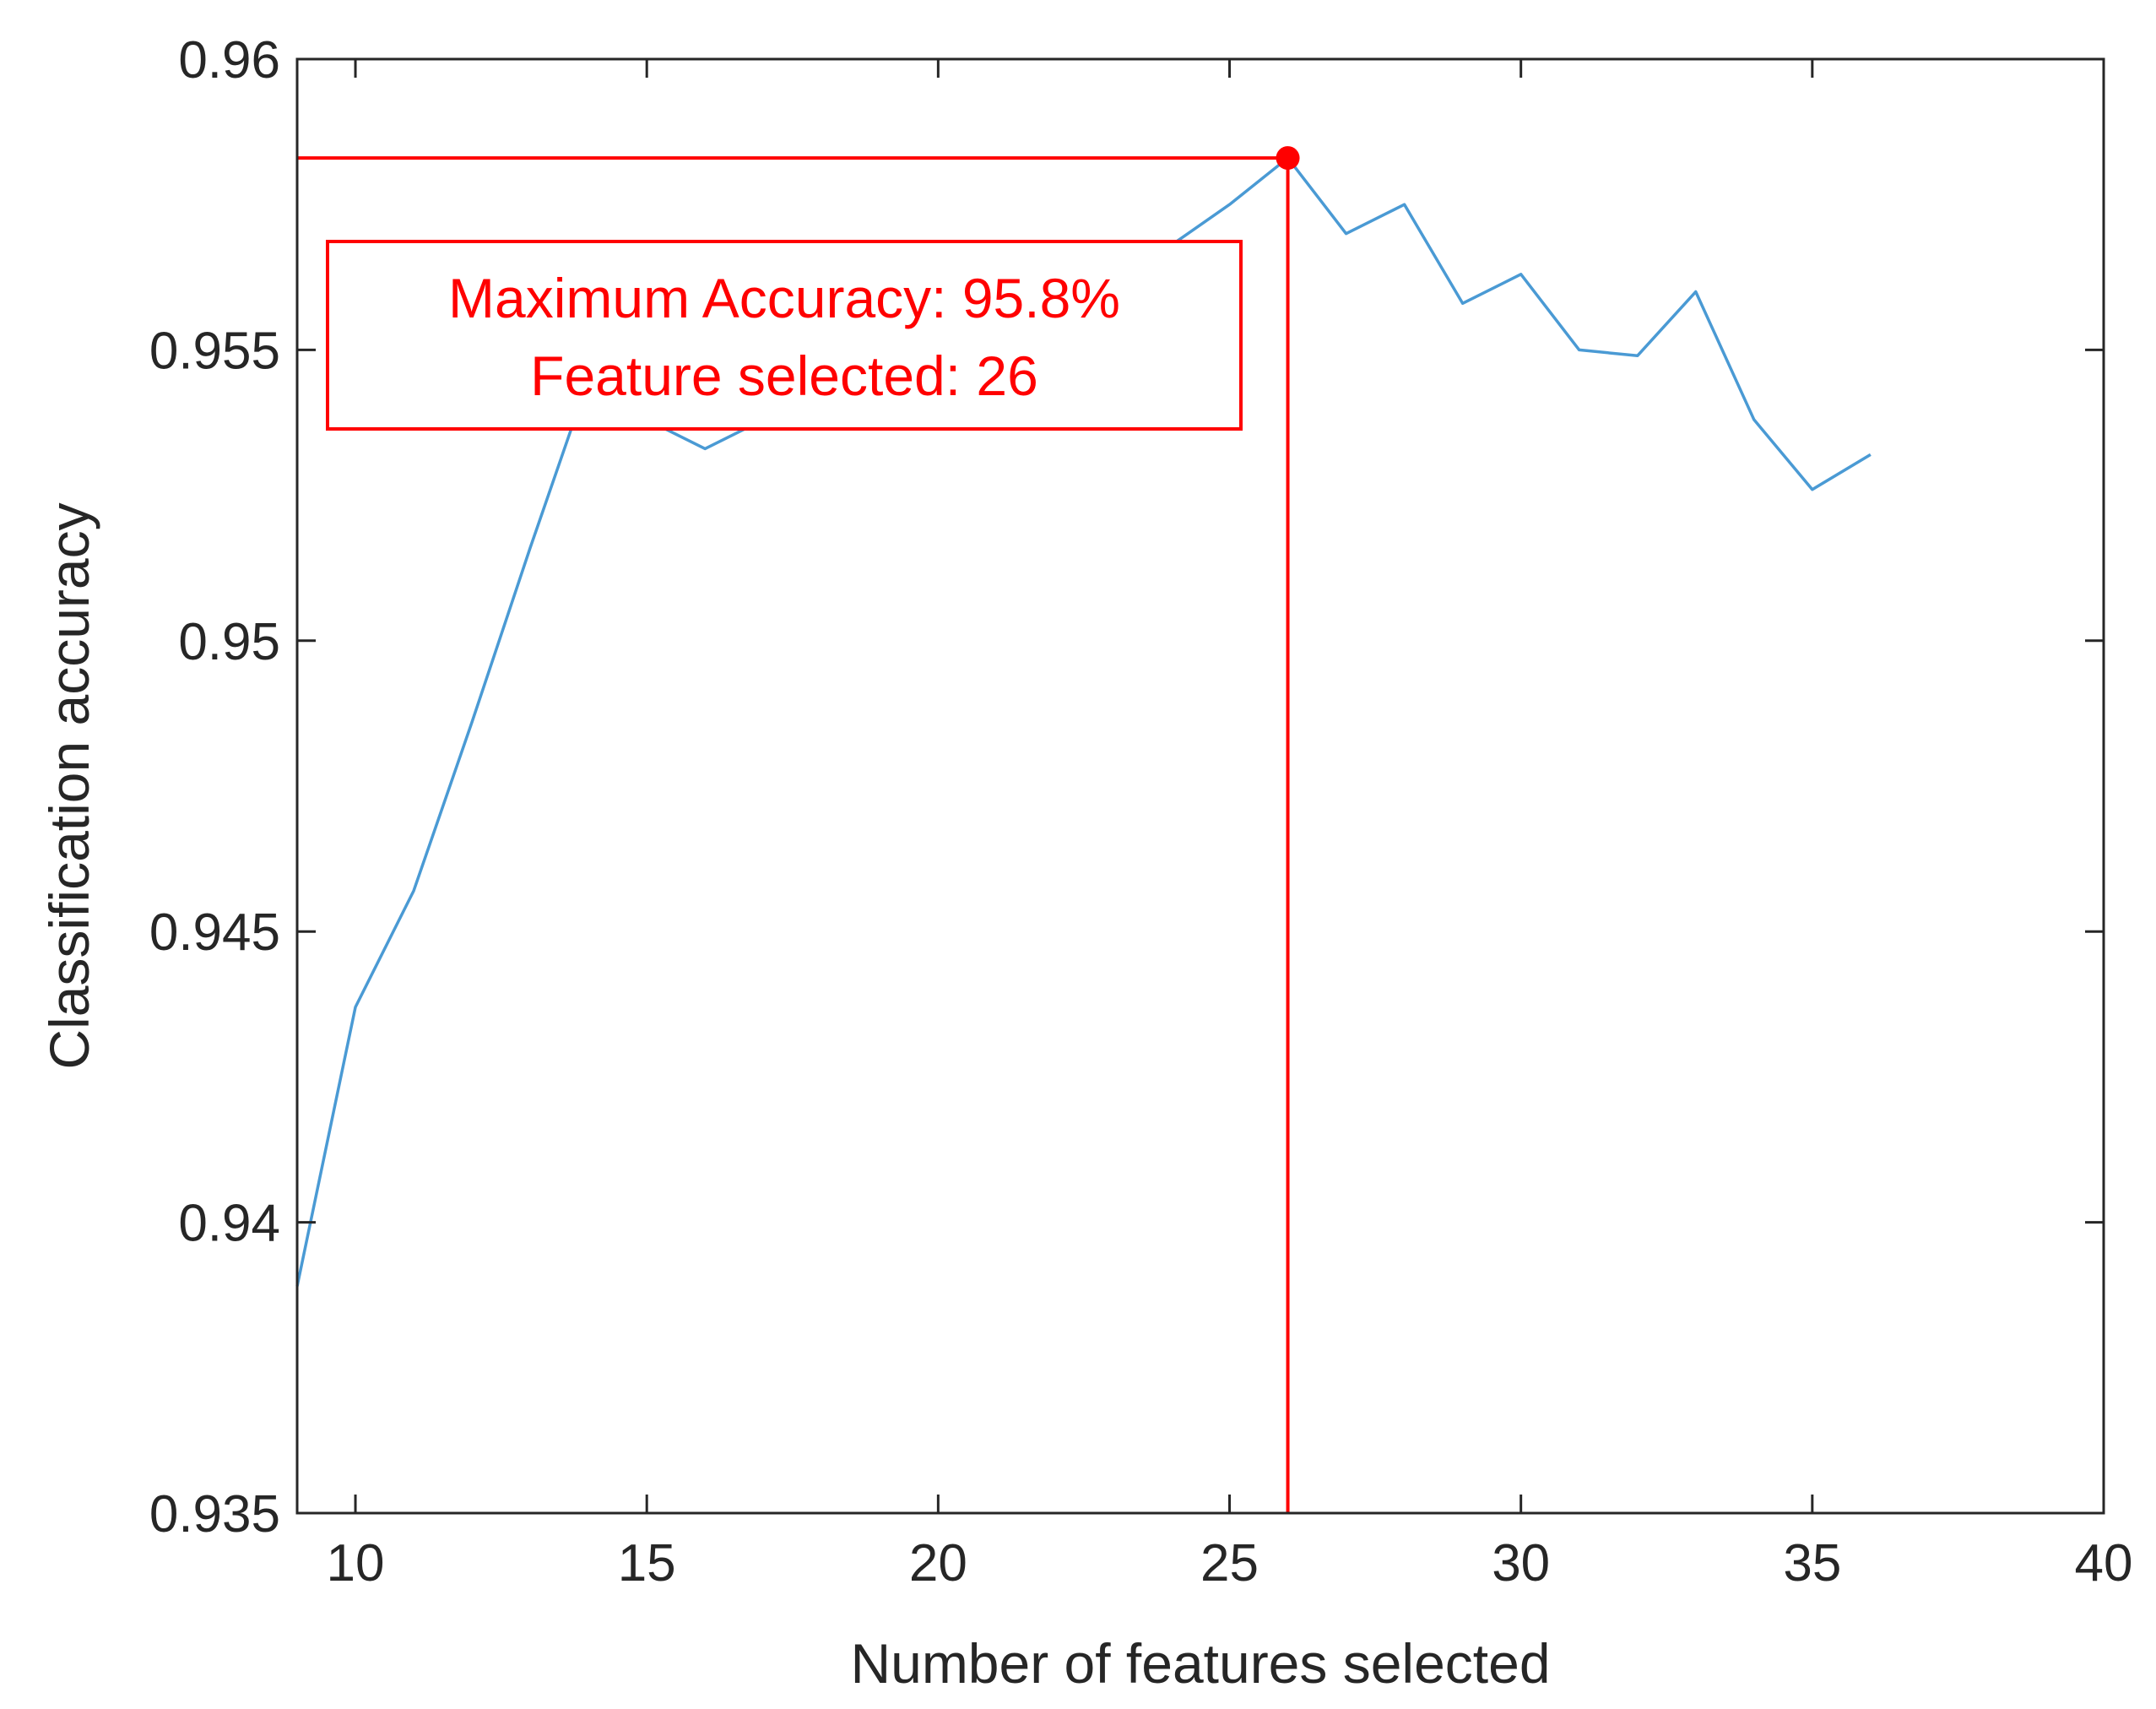 The width and height of the screenshot is (2156, 1709). Describe the element at coordinates (784, 376) in the screenshot. I see `annotation-feature-selected: Feature selected: 26` at that location.